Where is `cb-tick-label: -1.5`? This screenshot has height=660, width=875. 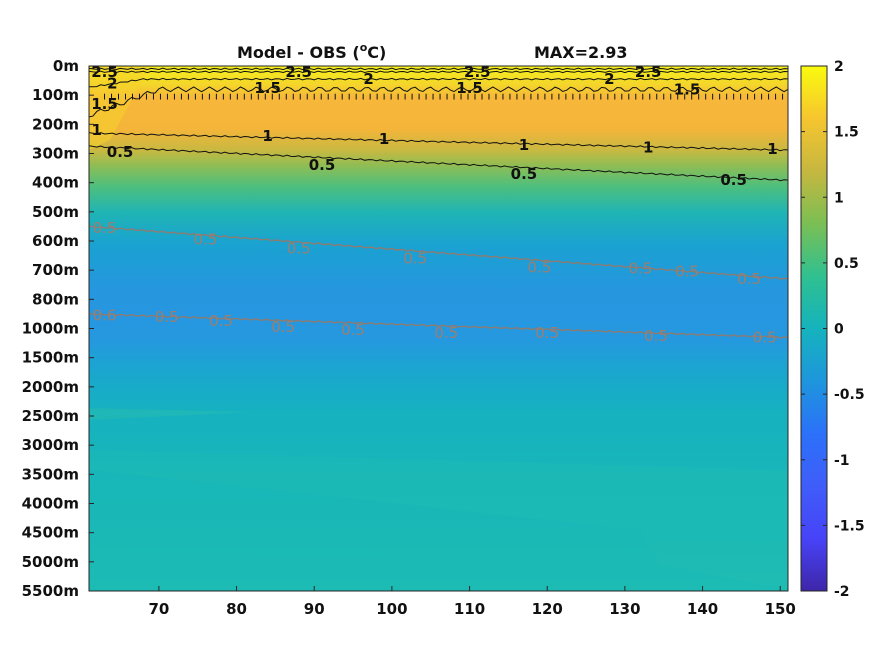
cb-tick-label: -1.5 is located at coordinates (849, 526).